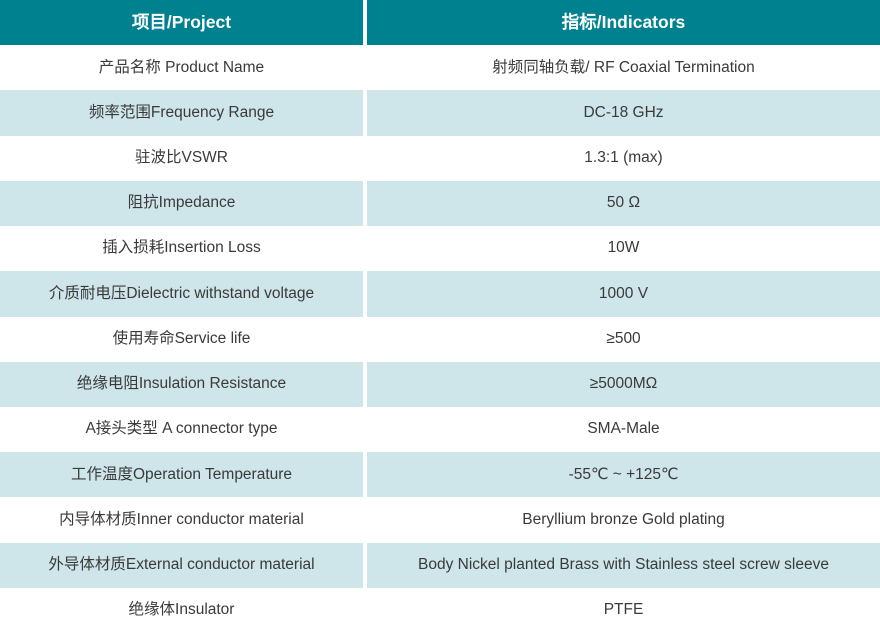 The width and height of the screenshot is (880, 633). I want to click on table-row: 工作温度Operation Temperature -55℃ ~ +125℃, so click(440, 475).